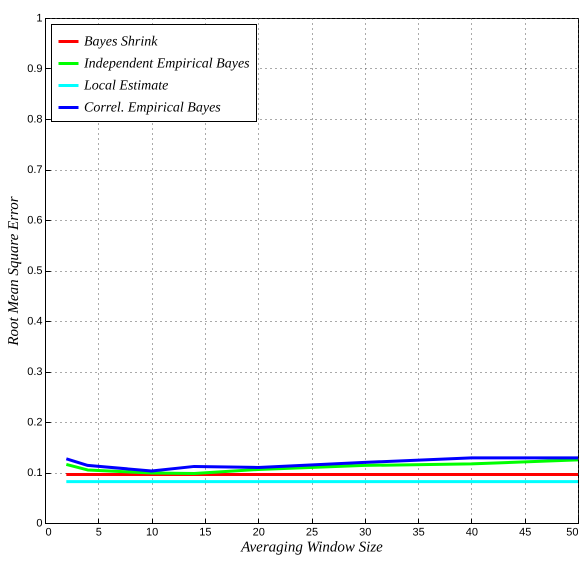  What do you see at coordinates (152, 532) in the screenshot?
I see `x-tick-label: 10` at bounding box center [152, 532].